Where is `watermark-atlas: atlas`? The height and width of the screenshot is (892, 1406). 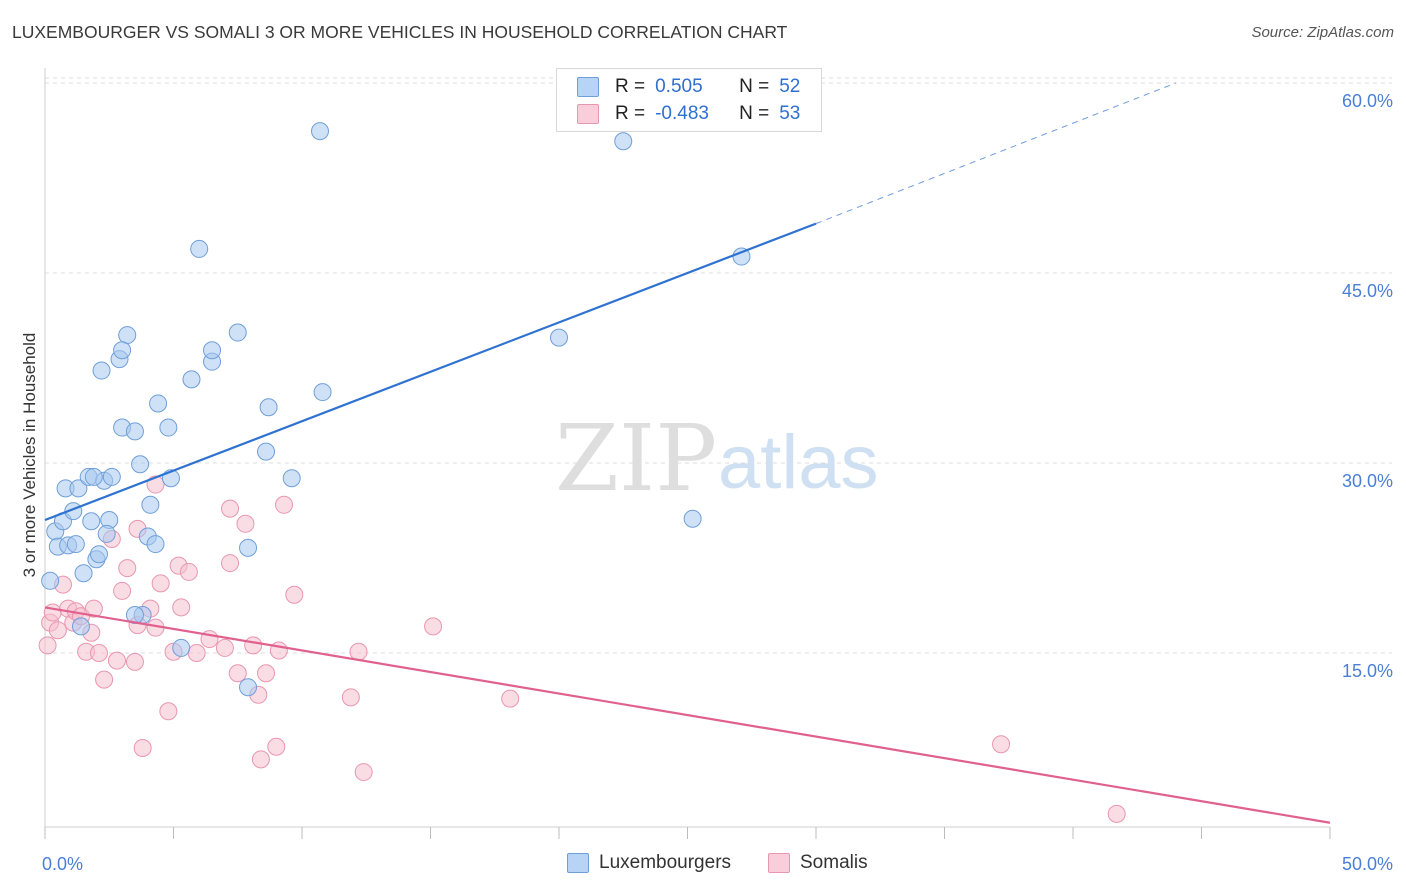 watermark-atlas: atlas is located at coordinates (798, 462).